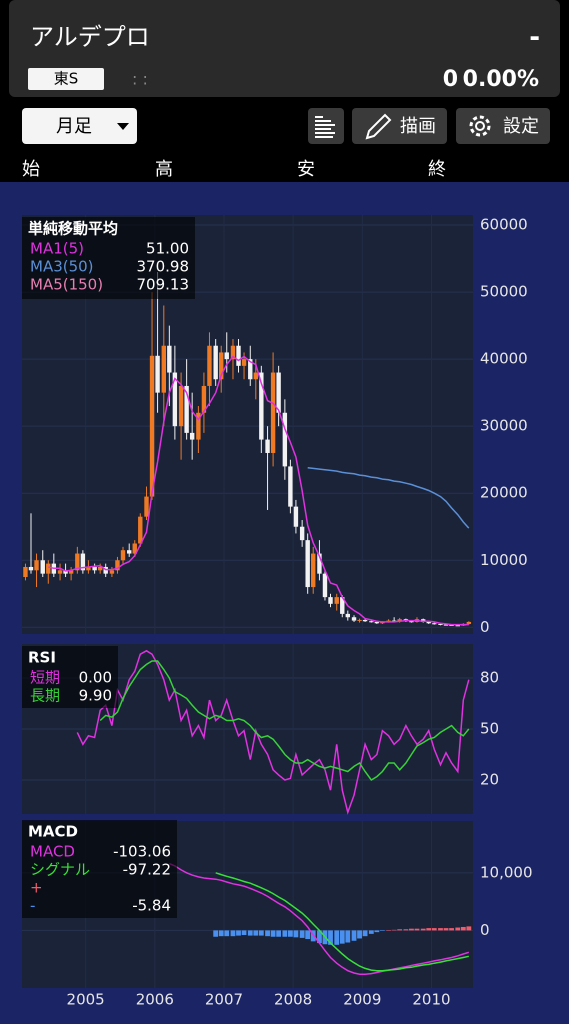 The height and width of the screenshot is (1024, 569). Describe the element at coordinates (155, 1000) in the screenshot. I see `x-tick-label: 2006` at that location.